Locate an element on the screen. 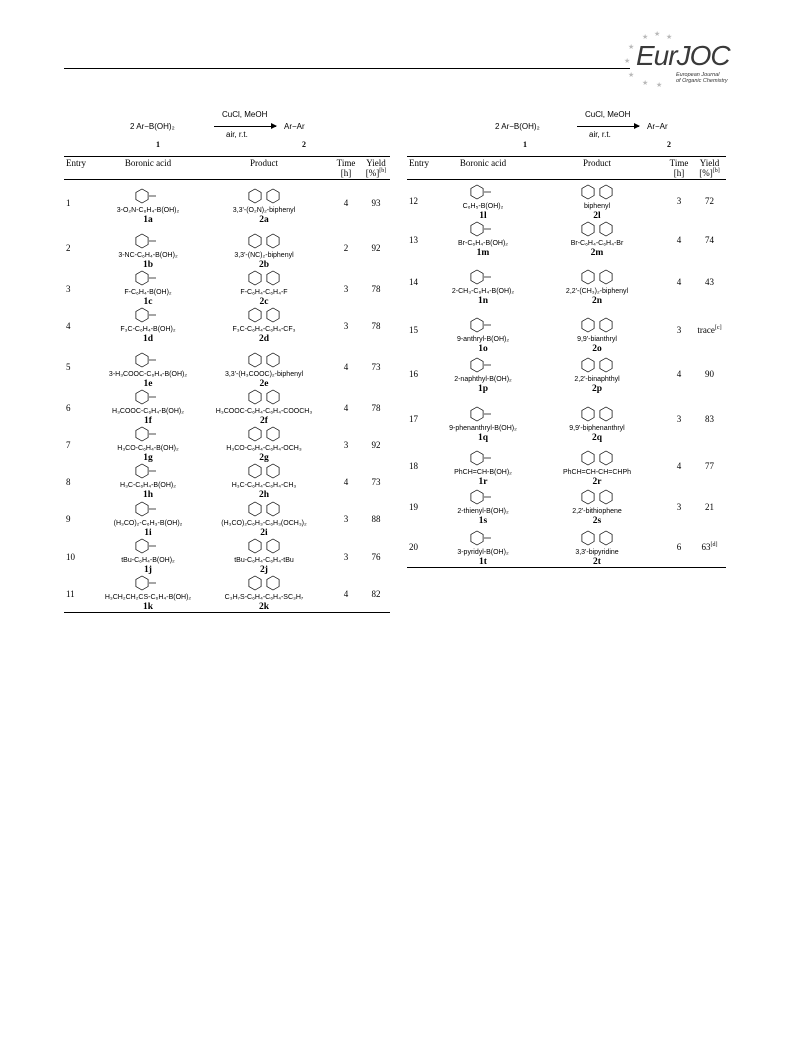  product-cell: H₃COOC-C₆H₄-C₆H₄-COOCH₃ 2f is located at coordinates (264, 407).